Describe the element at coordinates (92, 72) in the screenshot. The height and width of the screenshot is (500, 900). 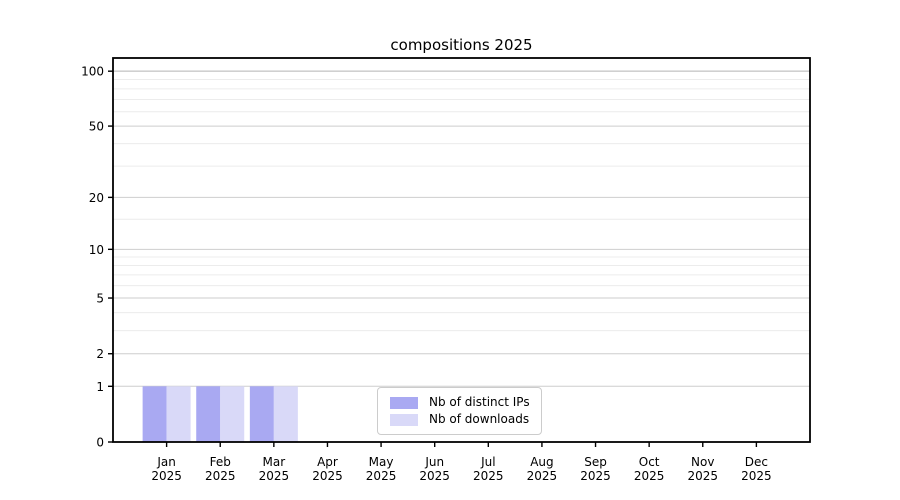
I see `y-tick-label: 100` at that location.